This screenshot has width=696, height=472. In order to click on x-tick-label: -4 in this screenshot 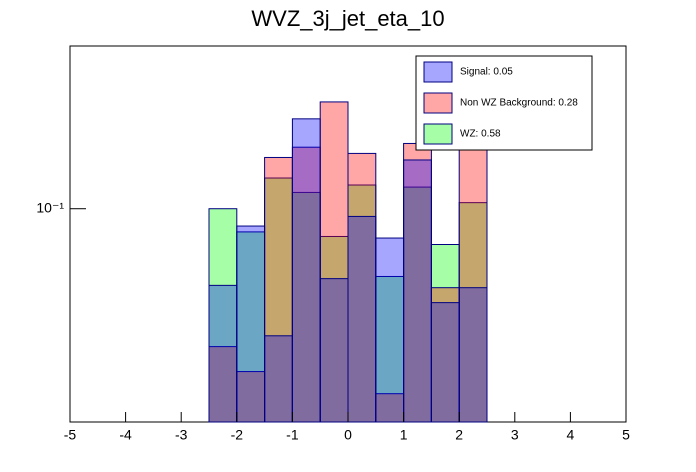, I will do `click(125, 435)`.